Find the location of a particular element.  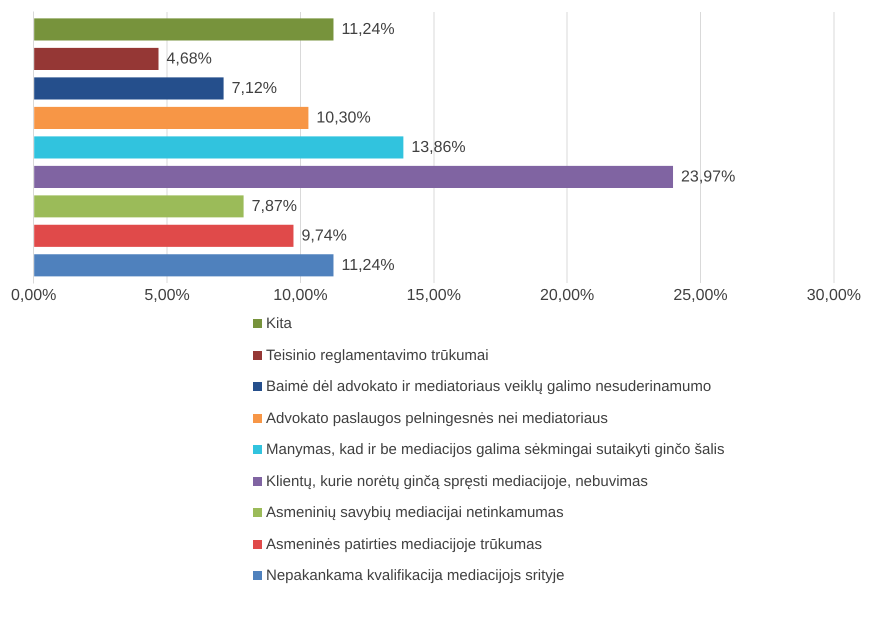

legend-label: Nepakankama kvalifikacija mediacijojs srityje is located at coordinates (415, 575).